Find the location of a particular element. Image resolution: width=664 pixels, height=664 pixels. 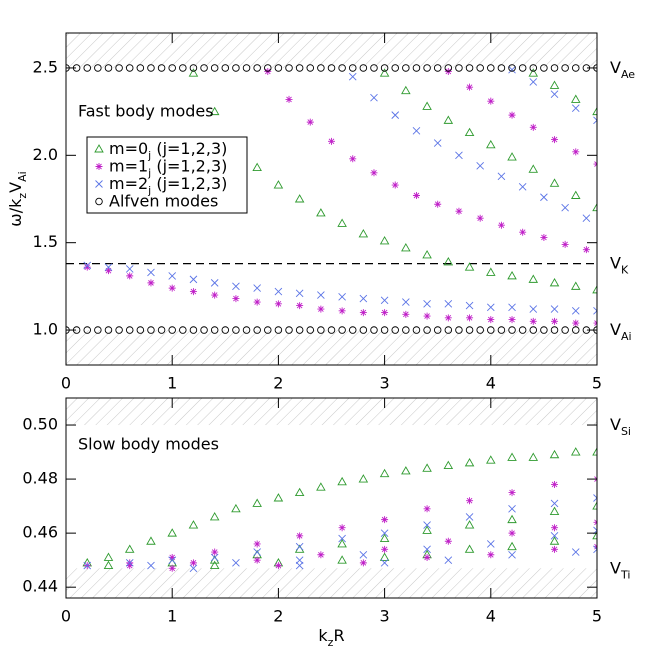

legend-label: m=2j (j=1,2,3) is located at coordinates (168, 185).